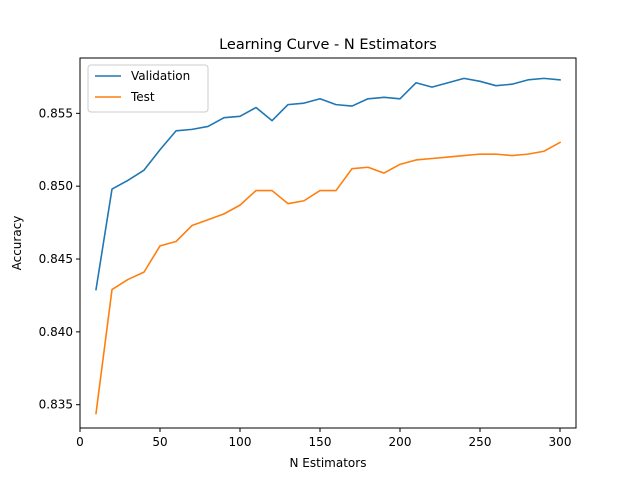 This screenshot has height=480, width=640. What do you see at coordinates (560, 442) in the screenshot?
I see `x-tick-label: 300` at bounding box center [560, 442].